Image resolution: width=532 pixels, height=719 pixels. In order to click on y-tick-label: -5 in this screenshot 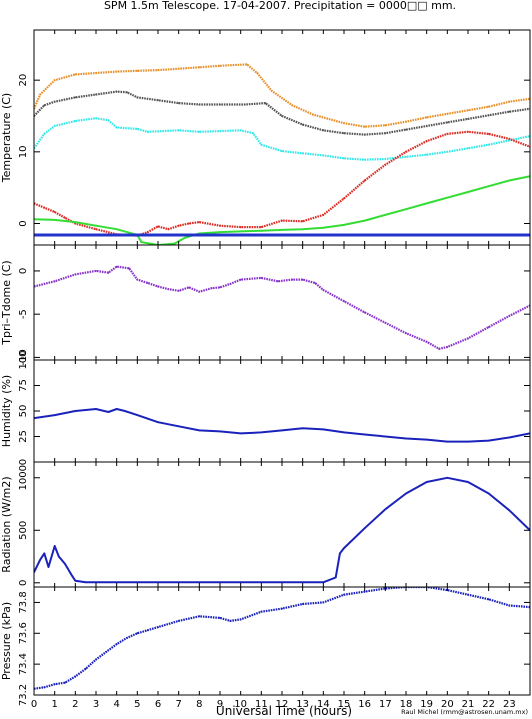, I will do `click(23, 314)`.